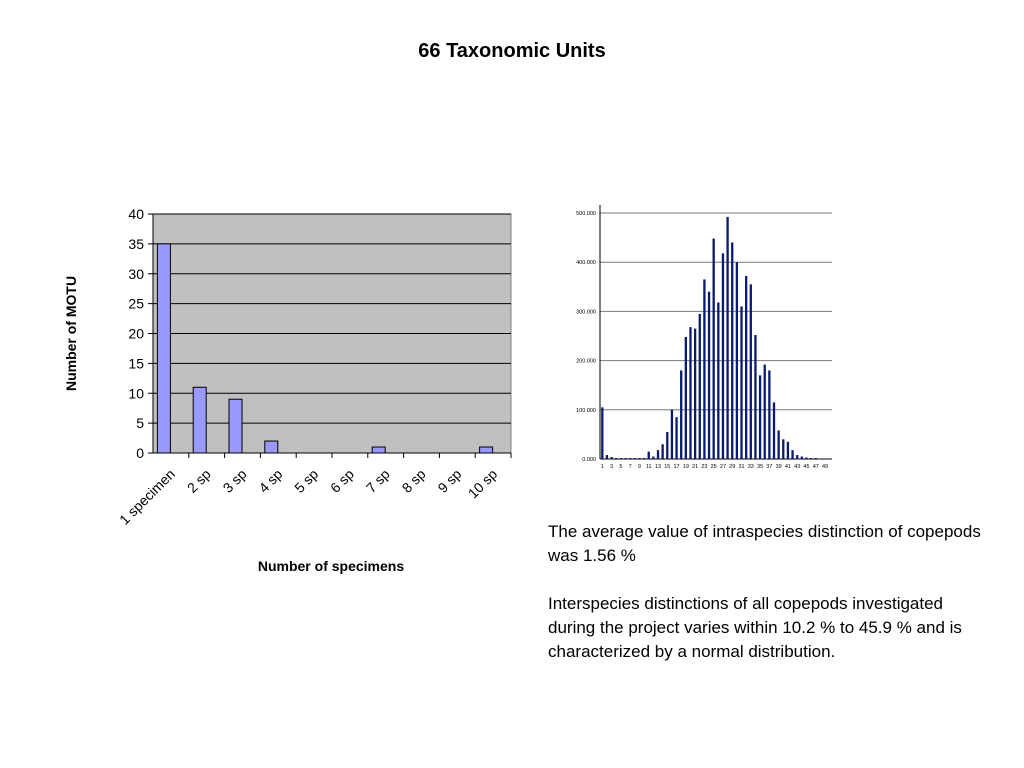 The image size is (1024, 768). What do you see at coordinates (586, 312) in the screenshot?
I see `y-tick-label: 300.000` at bounding box center [586, 312].